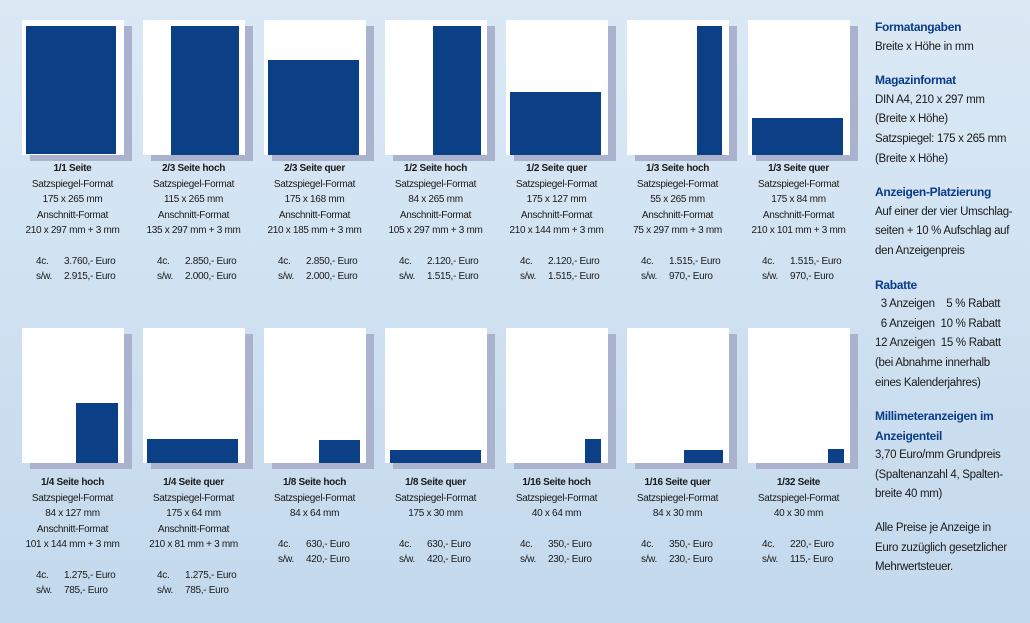 The width and height of the screenshot is (1030, 623). Describe the element at coordinates (932, 362) in the screenshot. I see `sidebar-line: (bei Abnahme innerhalb` at that location.